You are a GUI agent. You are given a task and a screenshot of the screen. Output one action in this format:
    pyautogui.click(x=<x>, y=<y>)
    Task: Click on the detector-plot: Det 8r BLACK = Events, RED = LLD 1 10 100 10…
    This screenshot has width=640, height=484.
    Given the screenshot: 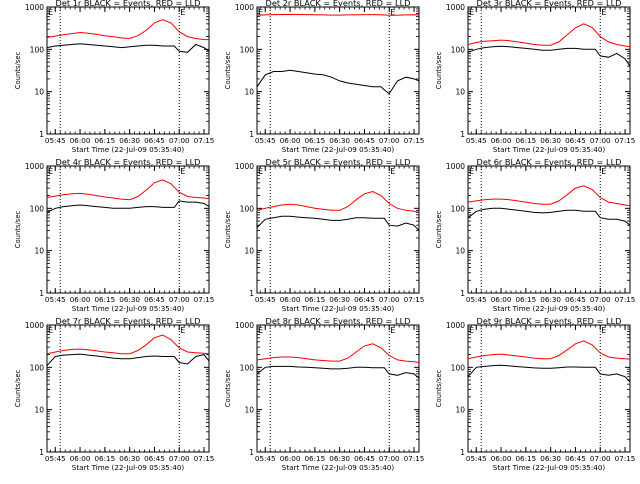 What is the action you would take?
    pyautogui.click(x=324, y=394)
    